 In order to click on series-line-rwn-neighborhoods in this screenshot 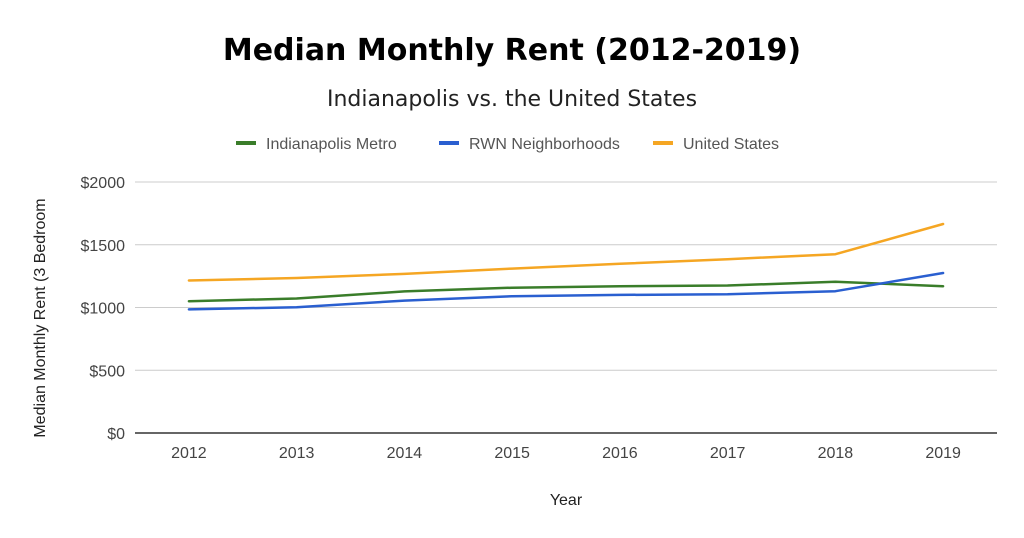, I will do `click(566, 291)`.